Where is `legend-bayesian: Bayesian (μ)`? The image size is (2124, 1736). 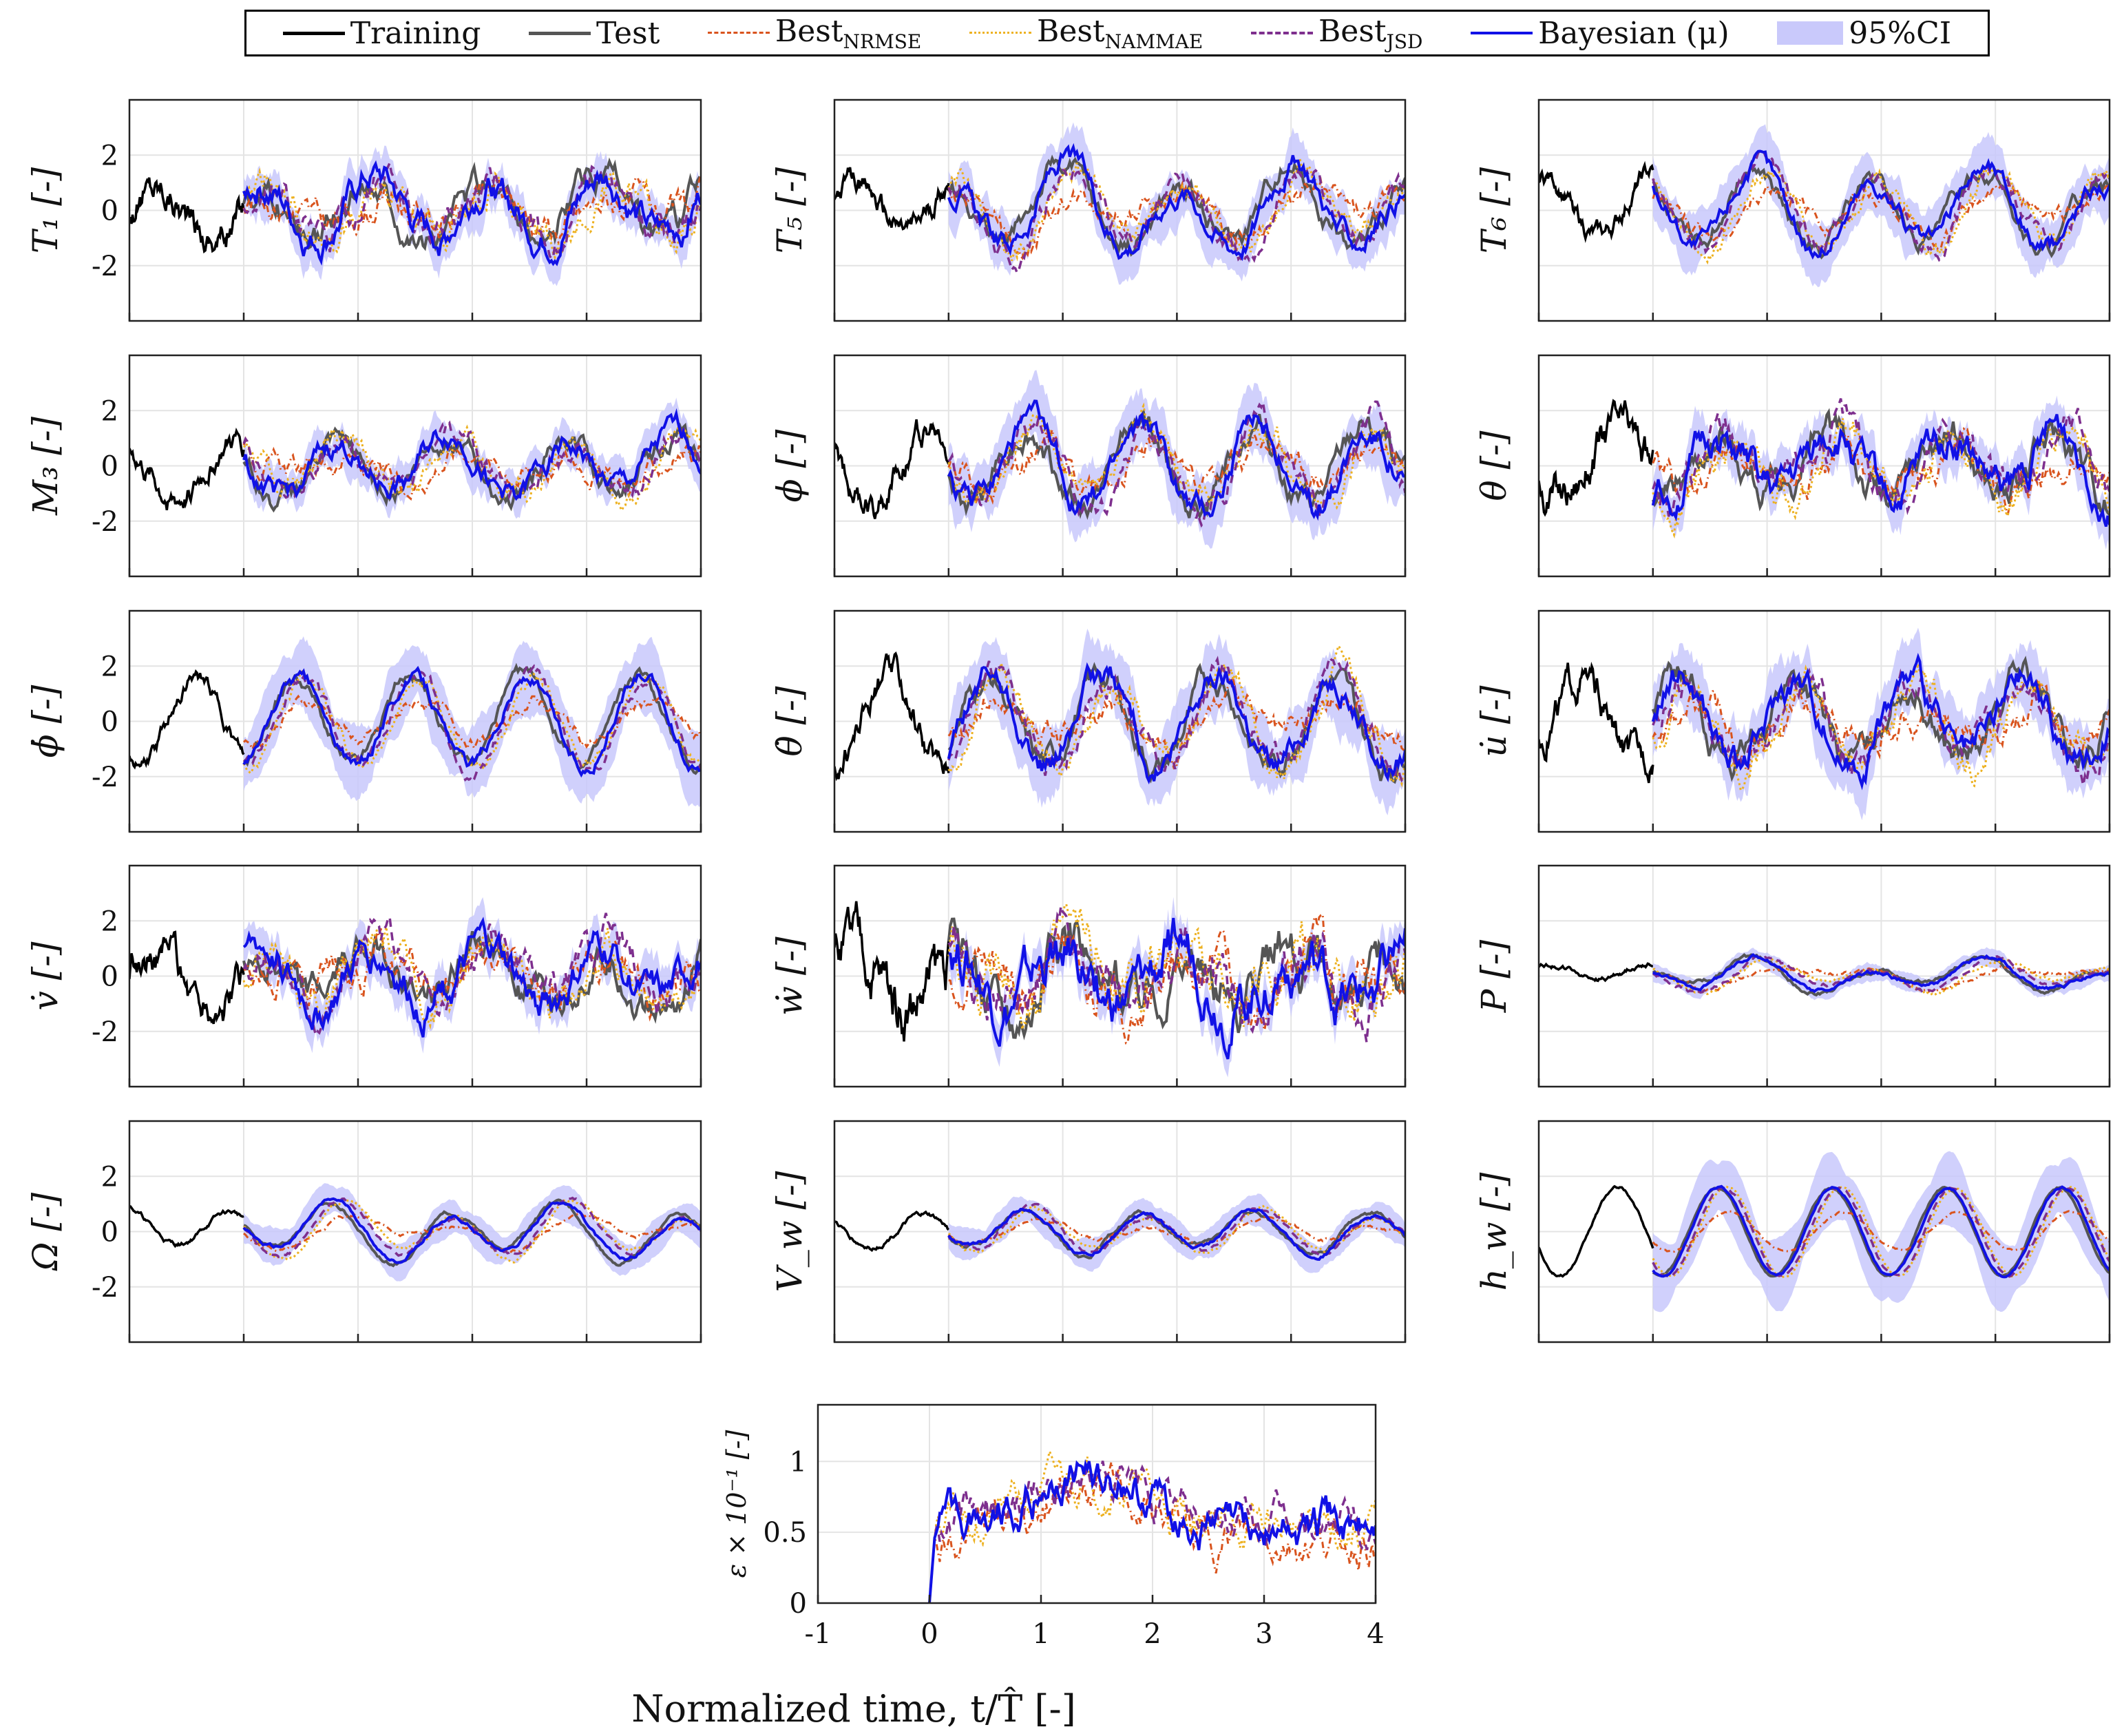
legend-bayesian: Bayesian (μ) is located at coordinates (1600, 33).